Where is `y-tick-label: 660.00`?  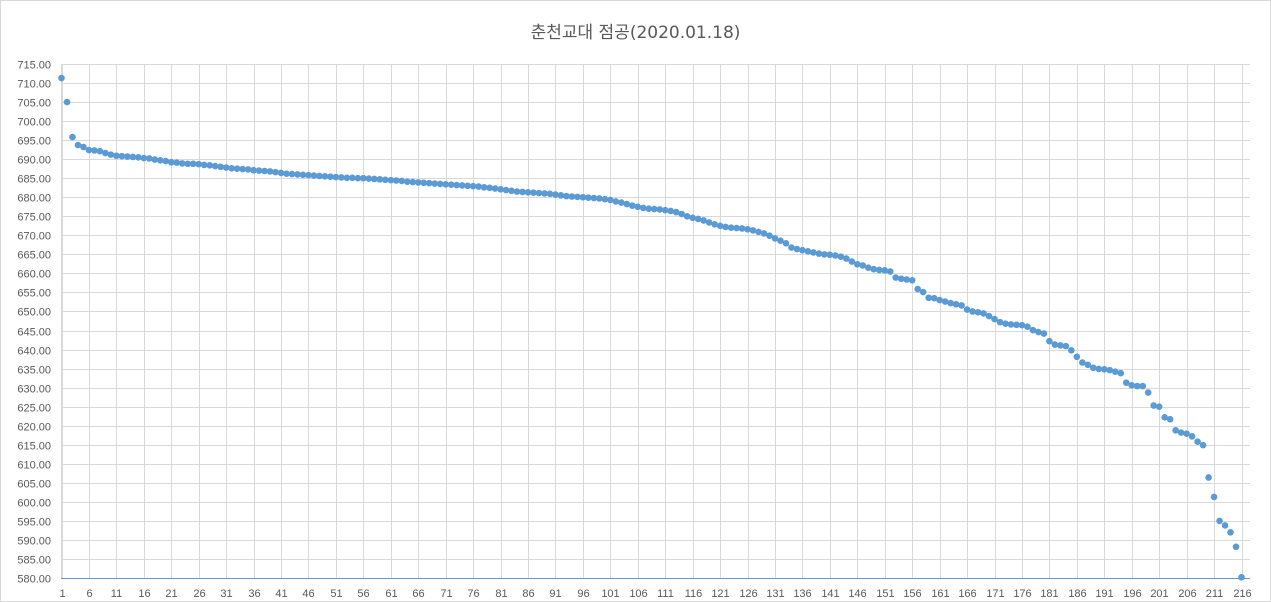 y-tick-label: 660.00 is located at coordinates (34, 275).